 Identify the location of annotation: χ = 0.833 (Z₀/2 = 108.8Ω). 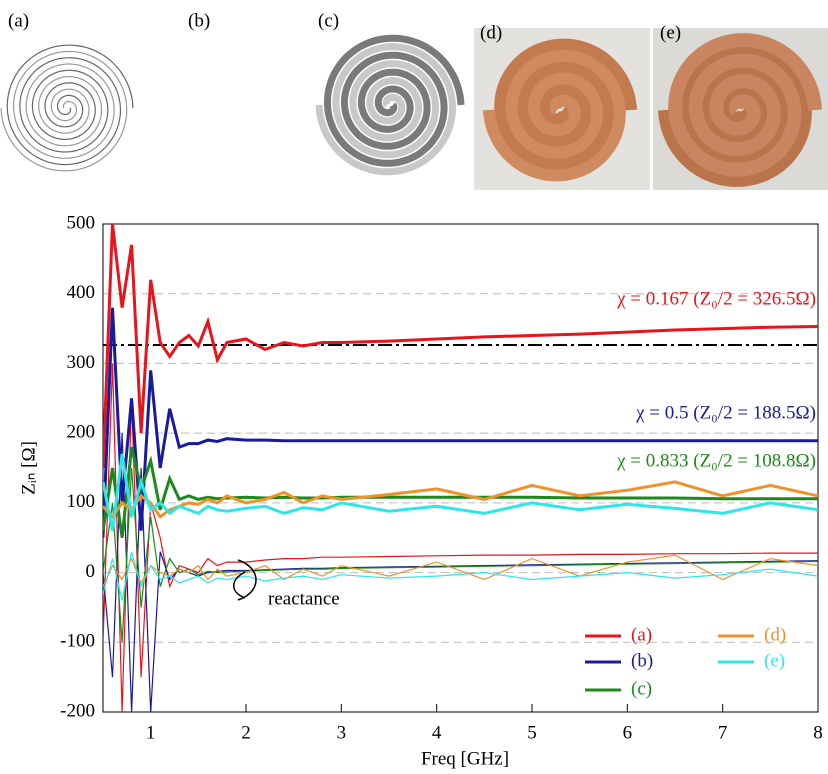
(716, 460).